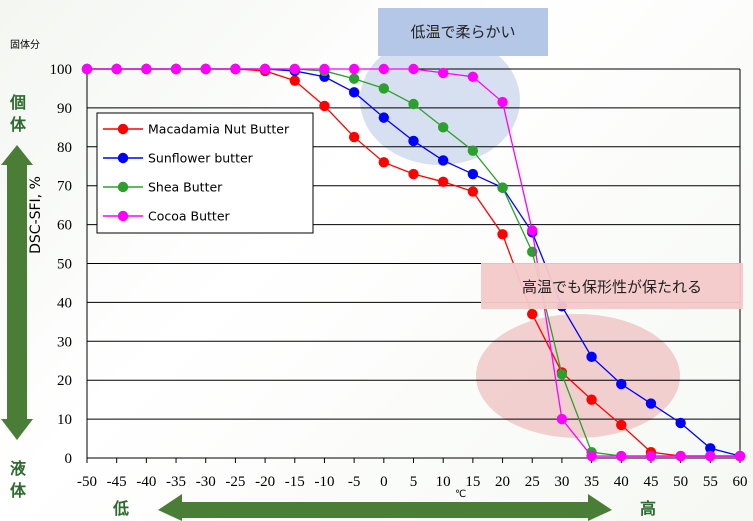  What do you see at coordinates (201, 158) in the screenshot?
I see `legend-label: Sunflower butter` at bounding box center [201, 158].